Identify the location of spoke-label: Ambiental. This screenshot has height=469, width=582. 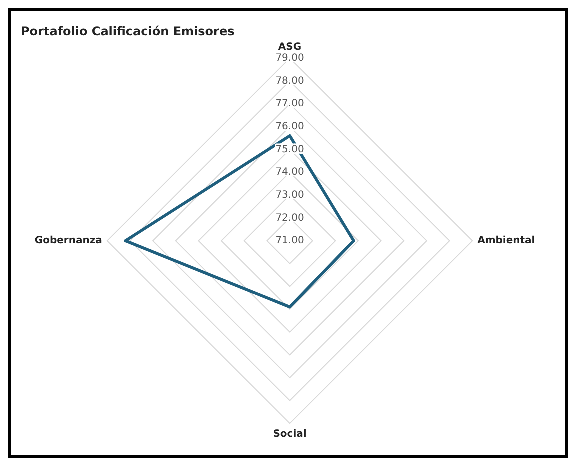
(507, 241).